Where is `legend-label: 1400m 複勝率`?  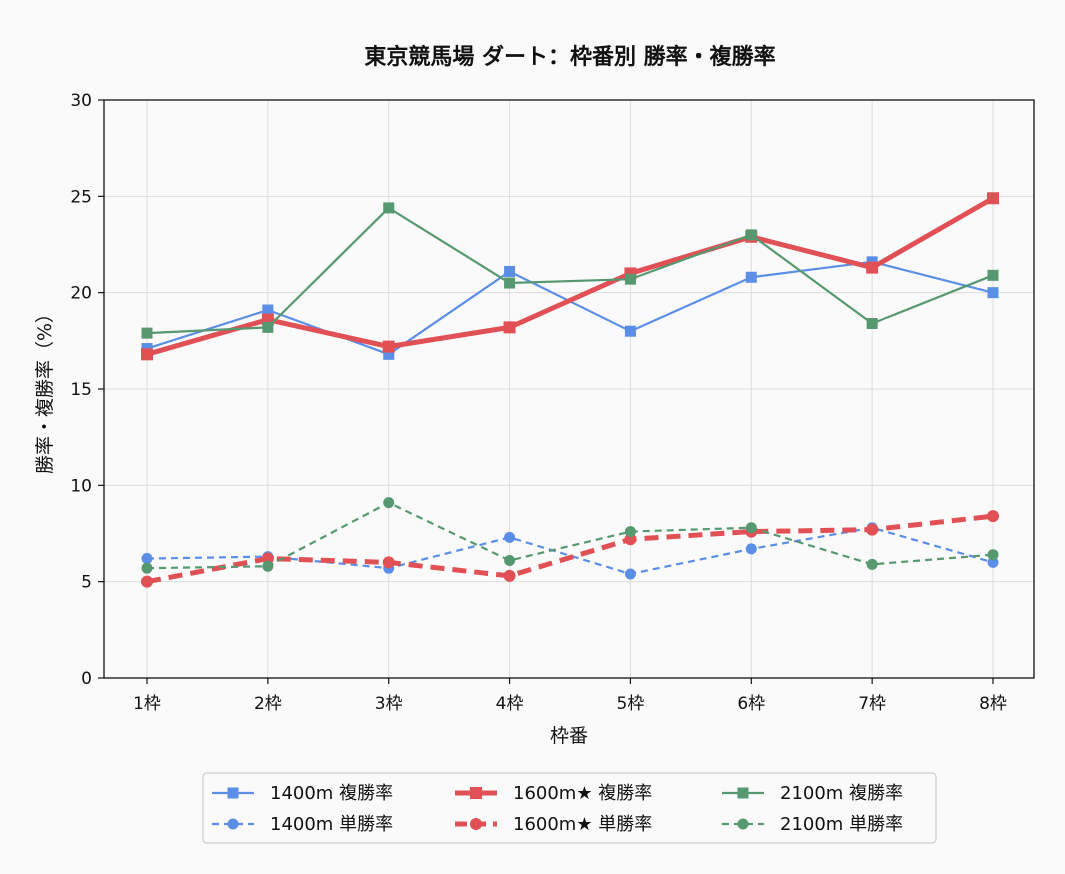
legend-label: 1400m 複勝率 is located at coordinates (331, 793).